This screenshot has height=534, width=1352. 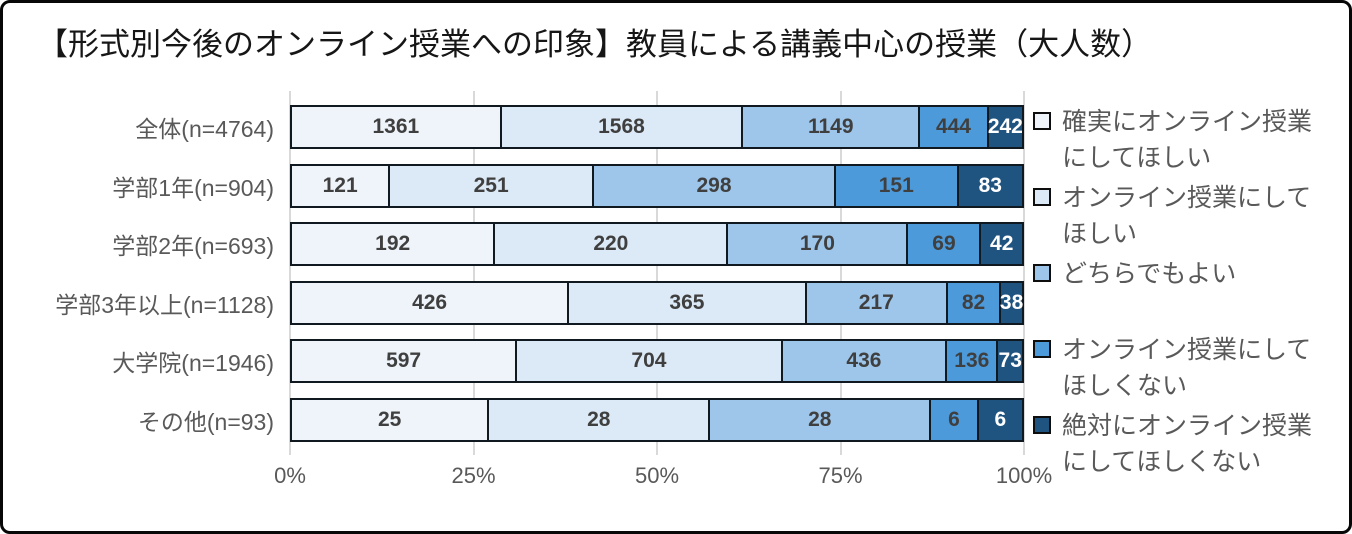 I want to click on bar-row: 597 704 436 136 73, so click(x=657, y=361).